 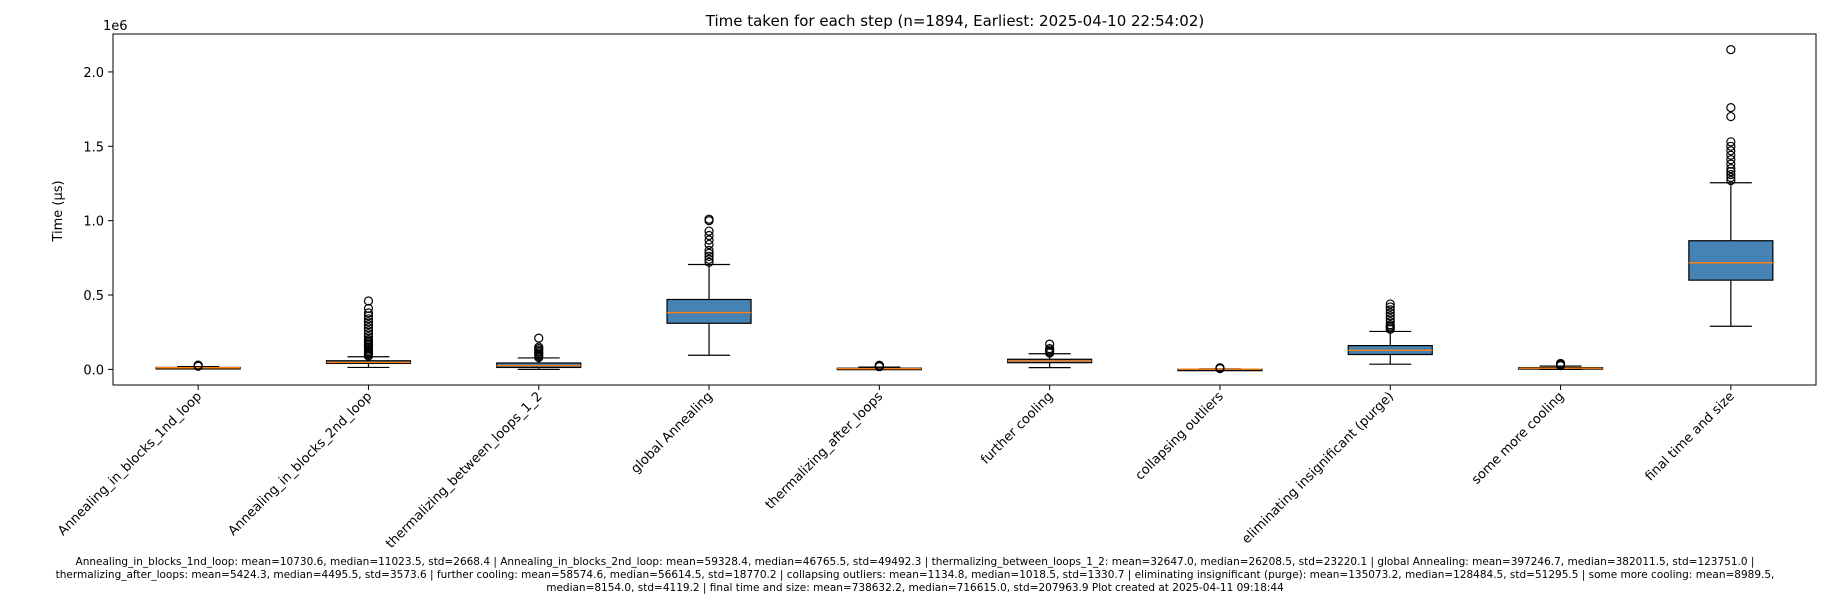 What do you see at coordinates (1318, 468) in the screenshot?
I see `x-tick-label: eliminating insignificant (purge)` at bounding box center [1318, 468].